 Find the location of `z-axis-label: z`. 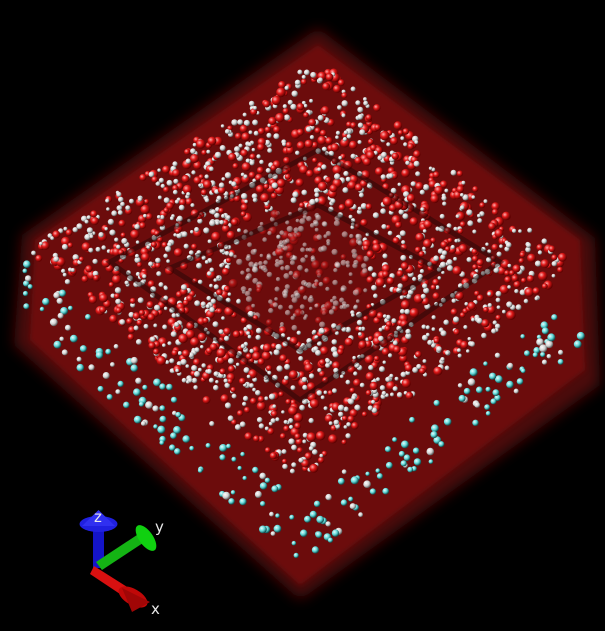

z-axis-label: z is located at coordinates (98, 517).